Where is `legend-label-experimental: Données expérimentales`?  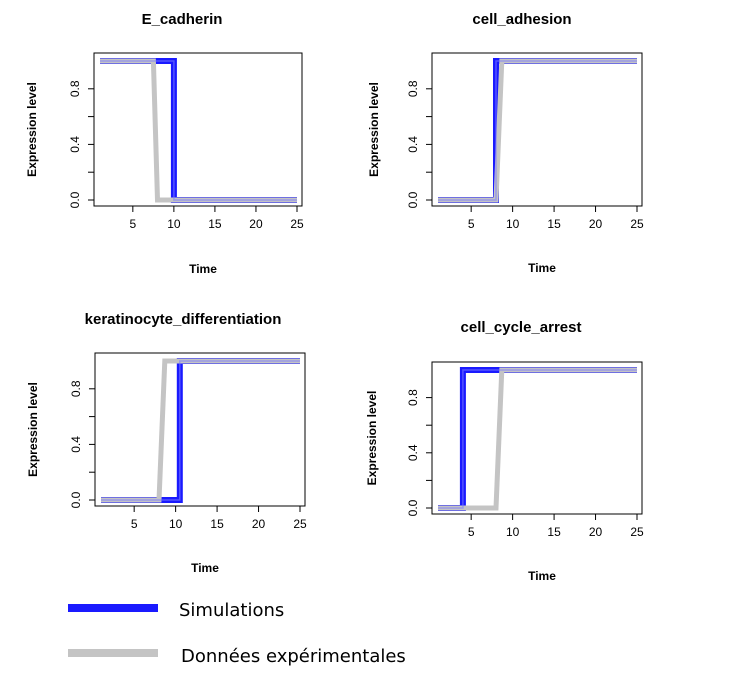
legend-label-experimental: Données expérimentales is located at coordinates (293, 656).